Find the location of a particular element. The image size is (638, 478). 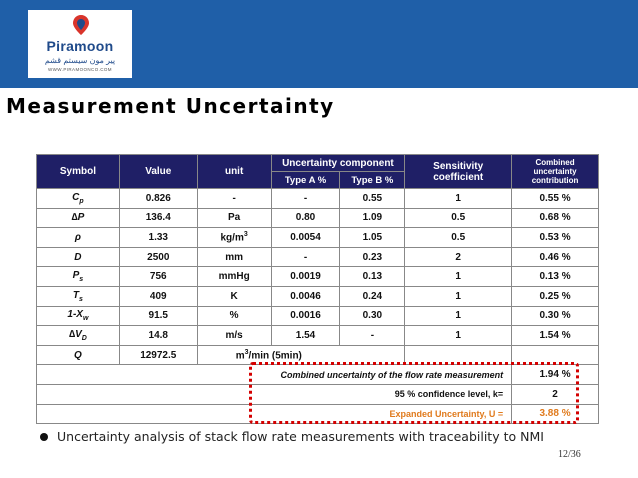

row-value: 409 is located at coordinates (158, 296).